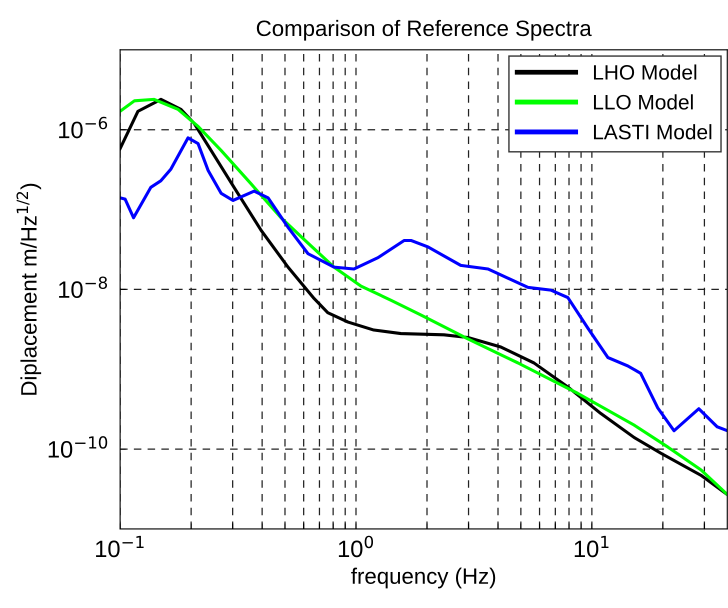 The width and height of the screenshot is (728, 608). Describe the element at coordinates (78, 447) in the screenshot. I see `y-tick-label: 10$^{−10}$` at that location.